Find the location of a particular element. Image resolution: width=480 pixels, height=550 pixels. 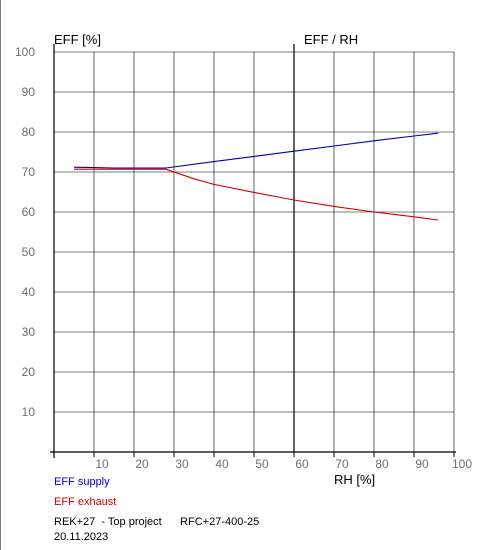

y-tick-label: 30 is located at coordinates (29, 332).